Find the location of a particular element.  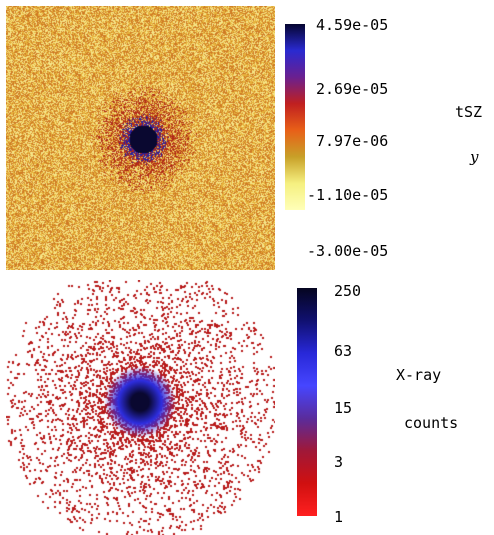

xray-label: X-ray is located at coordinates (419, 375).